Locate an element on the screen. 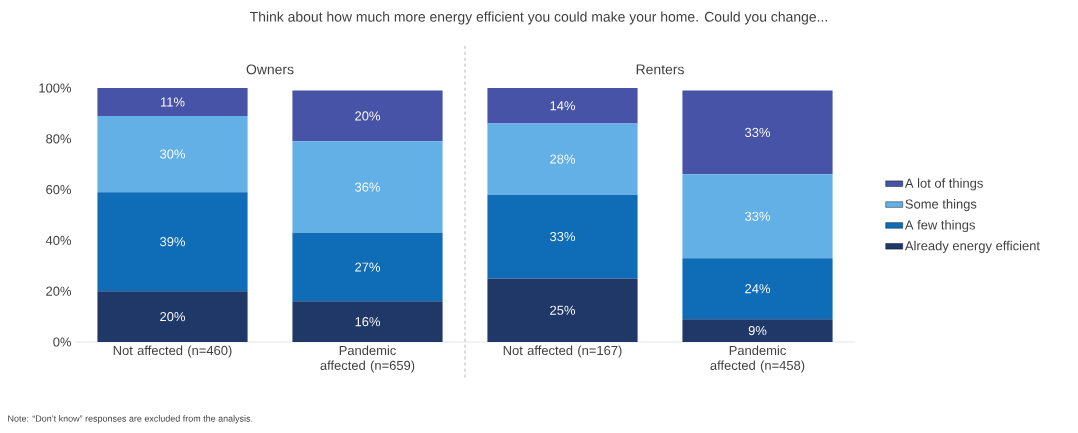  data-label: 28% is located at coordinates (563, 159).